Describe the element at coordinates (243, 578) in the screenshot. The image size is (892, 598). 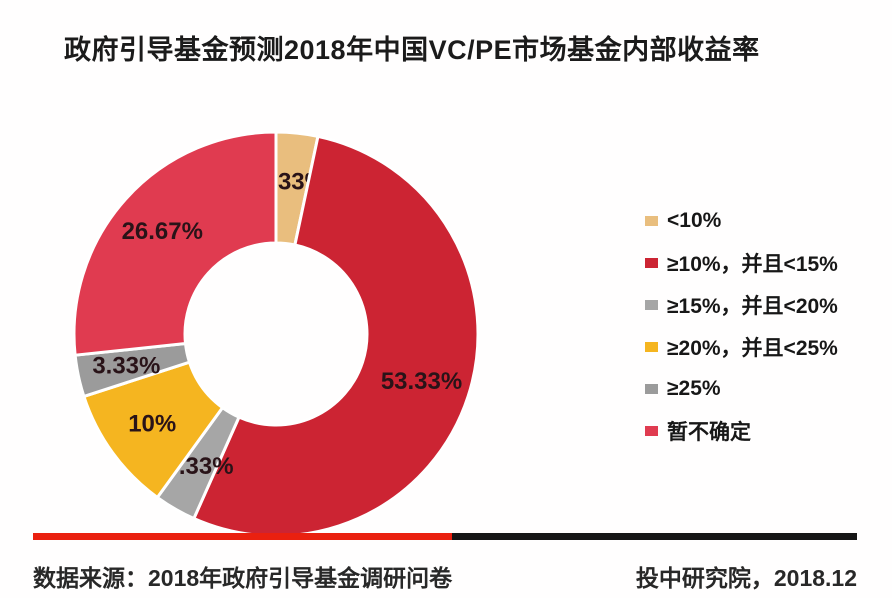
I see `data-source-text: 数据来源：2018年政府引导基金调研问卷` at that location.